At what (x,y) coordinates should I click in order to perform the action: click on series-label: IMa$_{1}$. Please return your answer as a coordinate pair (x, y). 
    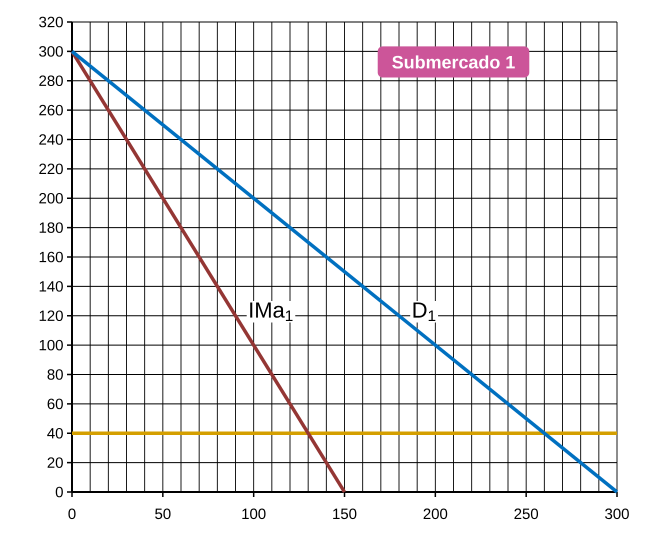
    Looking at the image, I should click on (271, 312).